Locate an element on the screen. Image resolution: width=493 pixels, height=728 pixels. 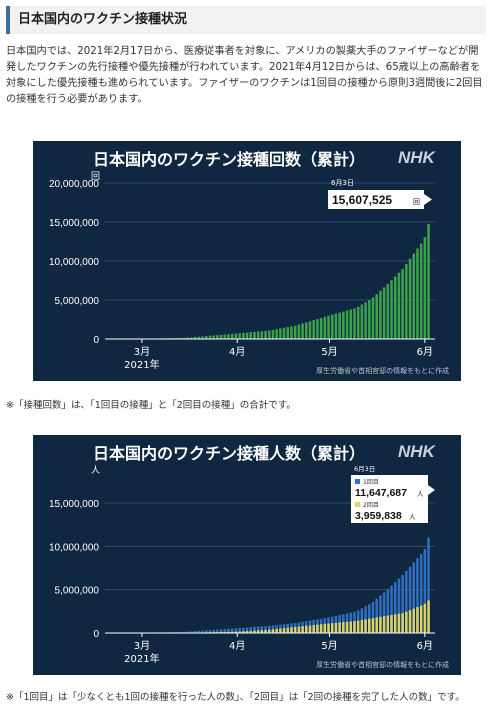
note-doses: ※「接種回数」は、「1回目の接種」と「2回目の接種」の合計です。 is located at coordinates (151, 405).